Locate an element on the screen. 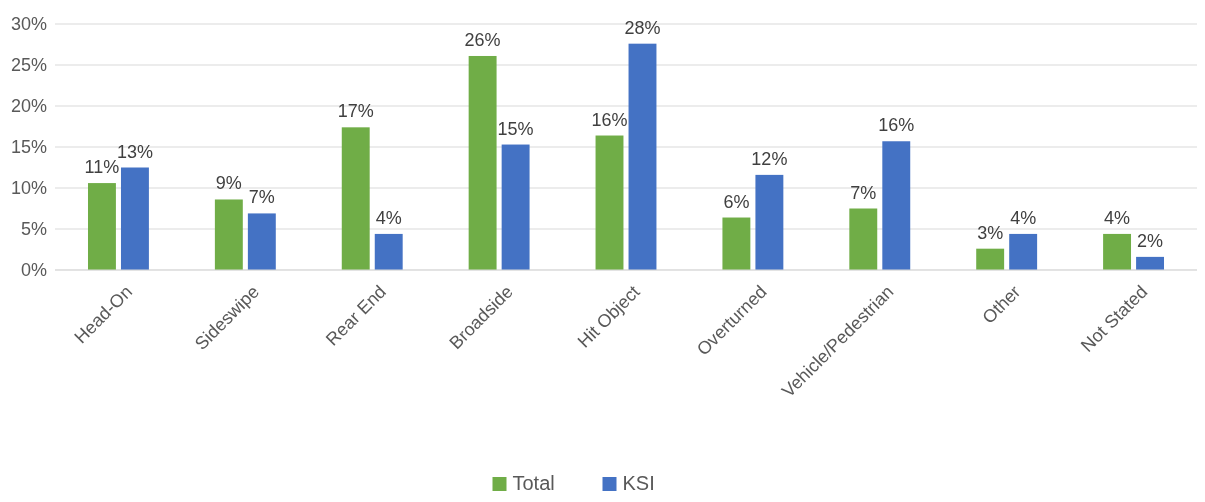  y-tick-label: 20% is located at coordinates (28, 106).